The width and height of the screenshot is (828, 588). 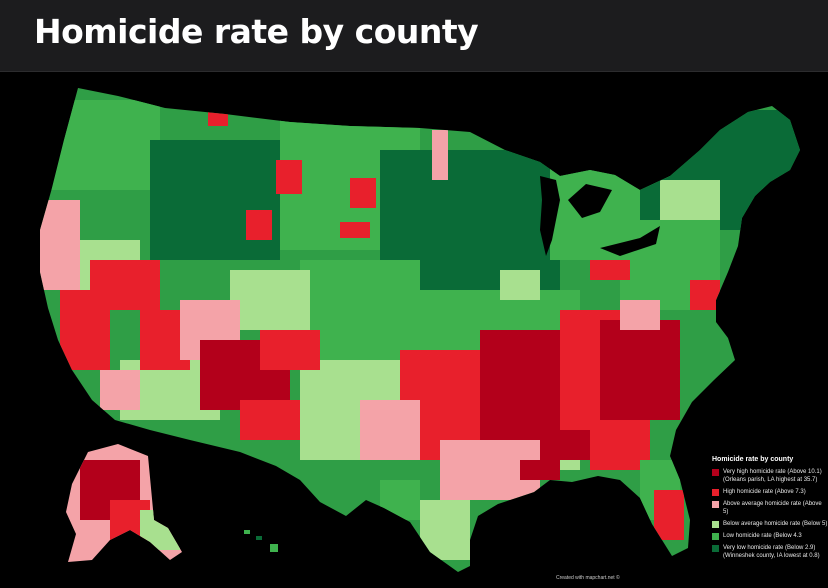 I want to click on legend-item-low: Low homicide rate (Below 4.3, so click(x=770, y=536).